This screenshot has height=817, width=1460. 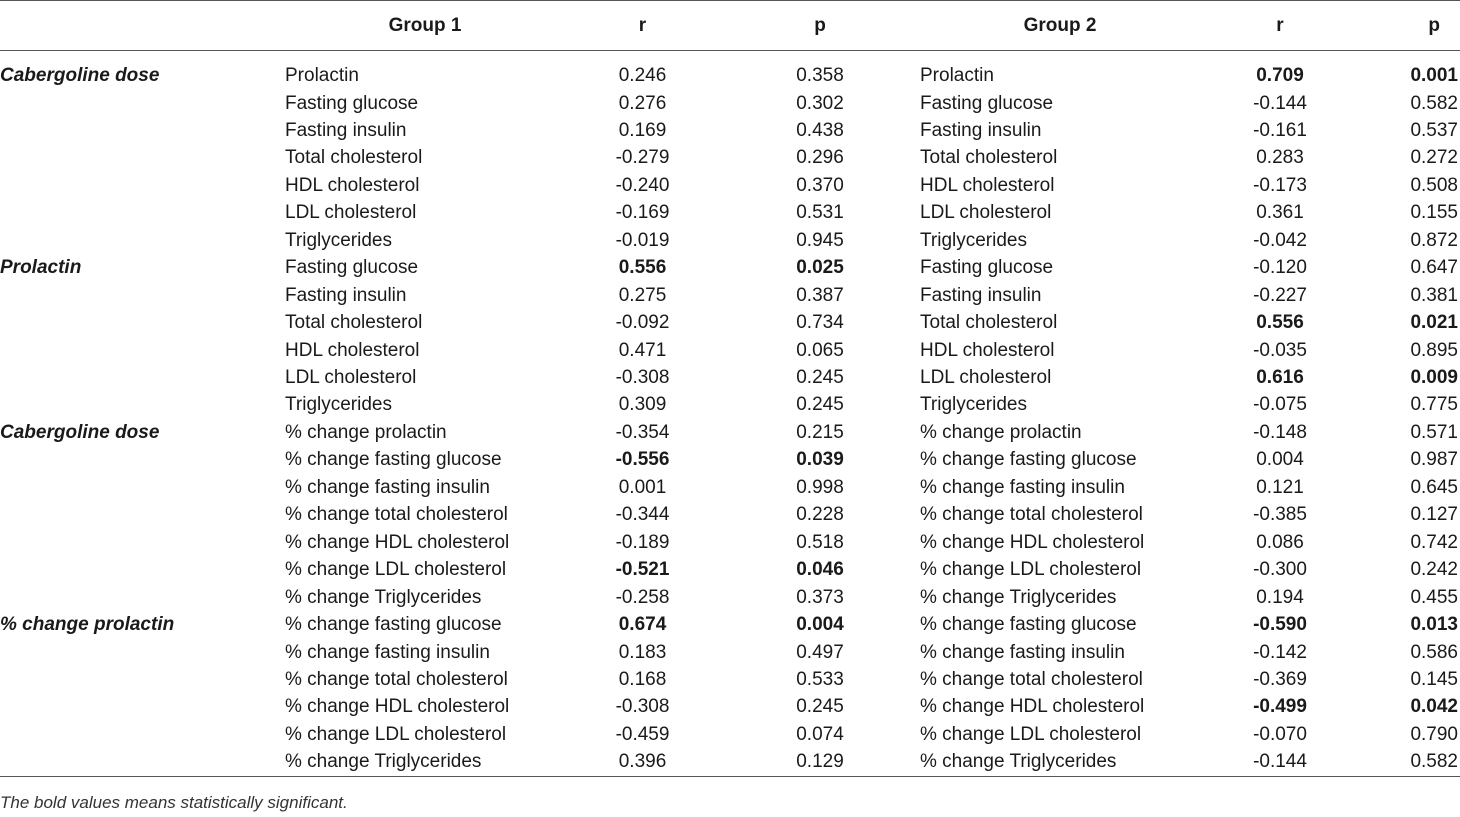 What do you see at coordinates (820, 295) in the screenshot?
I see `group1-p: 0.387` at bounding box center [820, 295].